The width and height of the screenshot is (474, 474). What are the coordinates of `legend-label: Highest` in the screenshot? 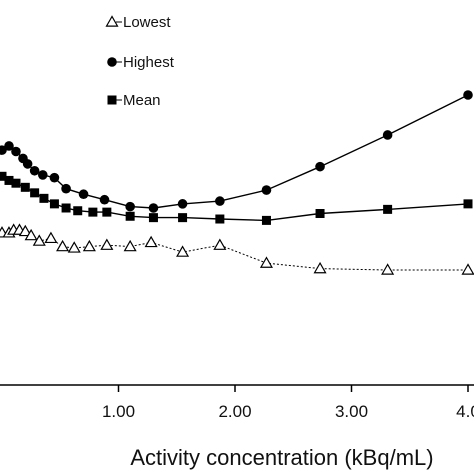 It's located at (149, 62).